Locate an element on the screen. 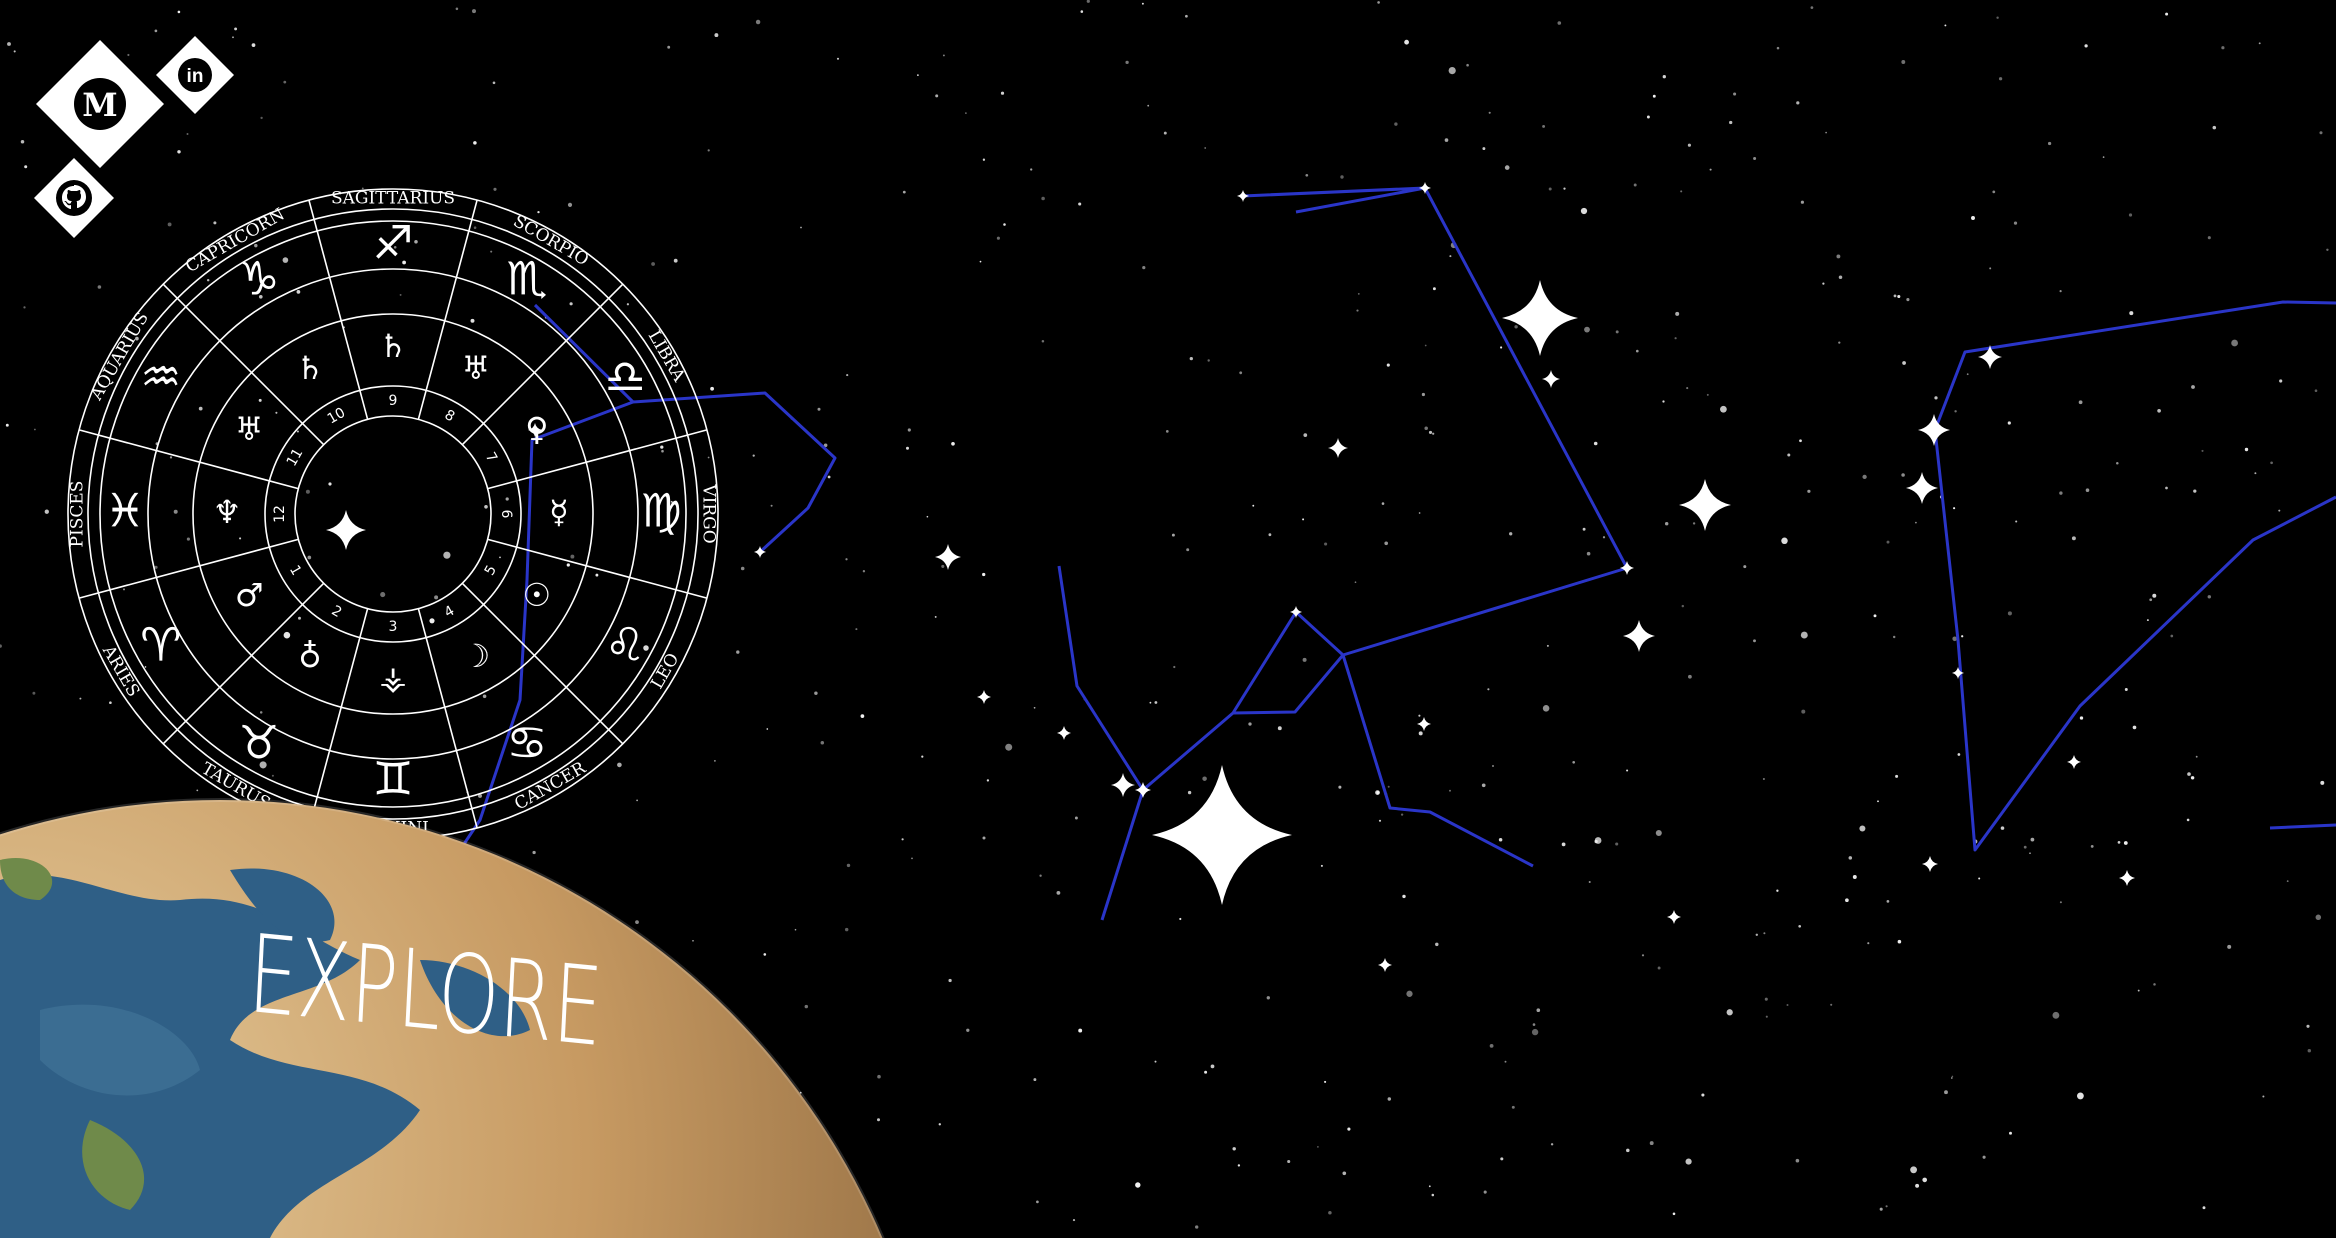  house-number: 4 is located at coordinates (450, 612).